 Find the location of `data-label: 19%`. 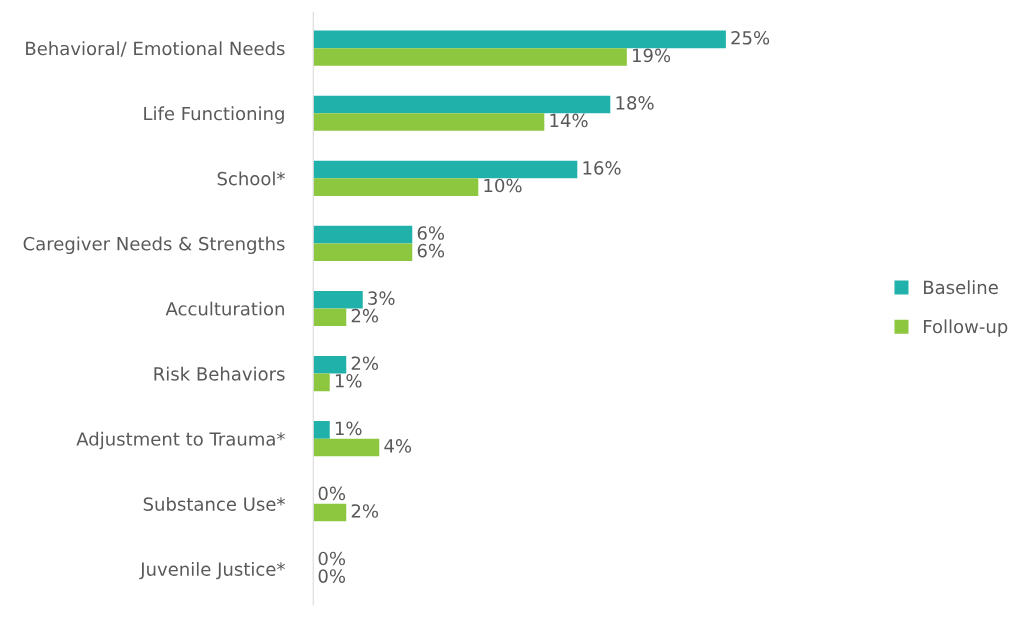

data-label: 19% is located at coordinates (651, 55).